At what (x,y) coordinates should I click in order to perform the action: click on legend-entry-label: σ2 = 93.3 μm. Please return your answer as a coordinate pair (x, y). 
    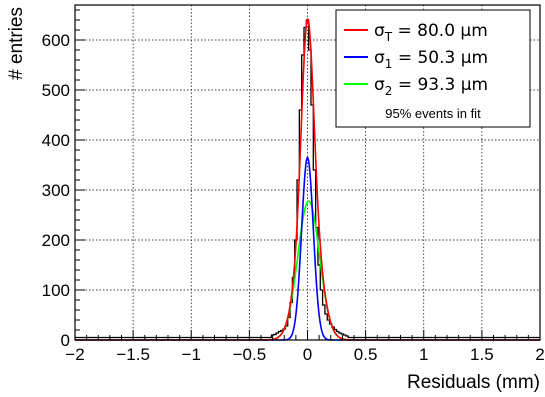
    Looking at the image, I should click on (431, 86).